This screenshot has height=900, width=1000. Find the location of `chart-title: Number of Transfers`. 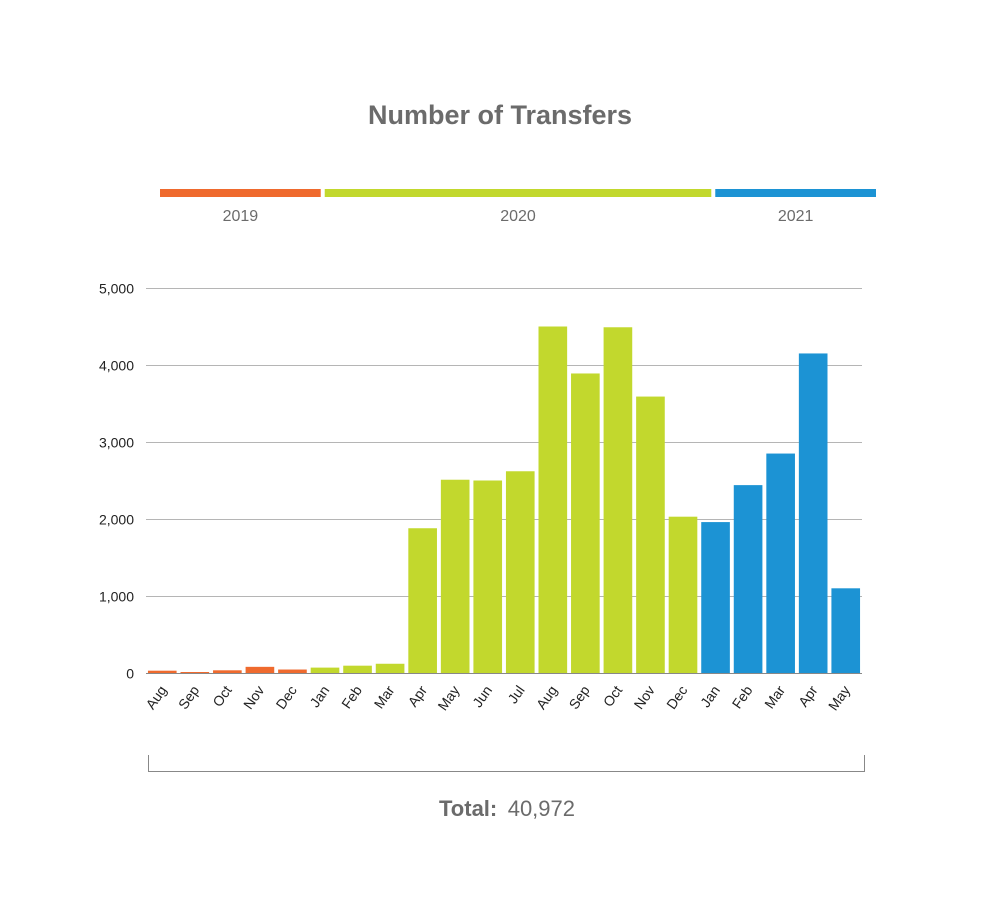

chart-title: Number of Transfers is located at coordinates (500, 115).